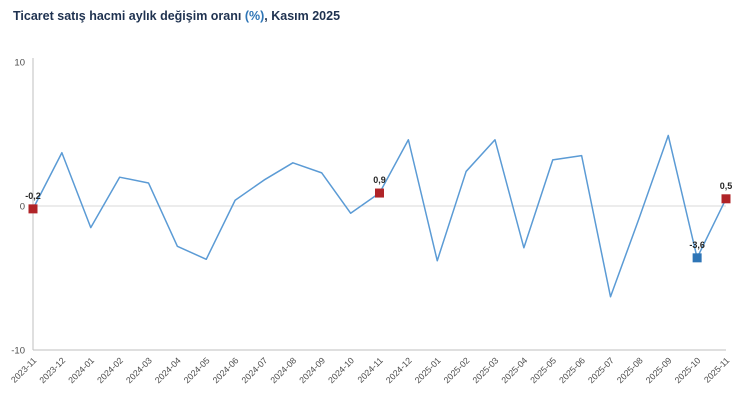 Image resolution: width=750 pixels, height=417 pixels. Describe the element at coordinates (22, 207) in the screenshot. I see `y-tick-label: 0` at that location.